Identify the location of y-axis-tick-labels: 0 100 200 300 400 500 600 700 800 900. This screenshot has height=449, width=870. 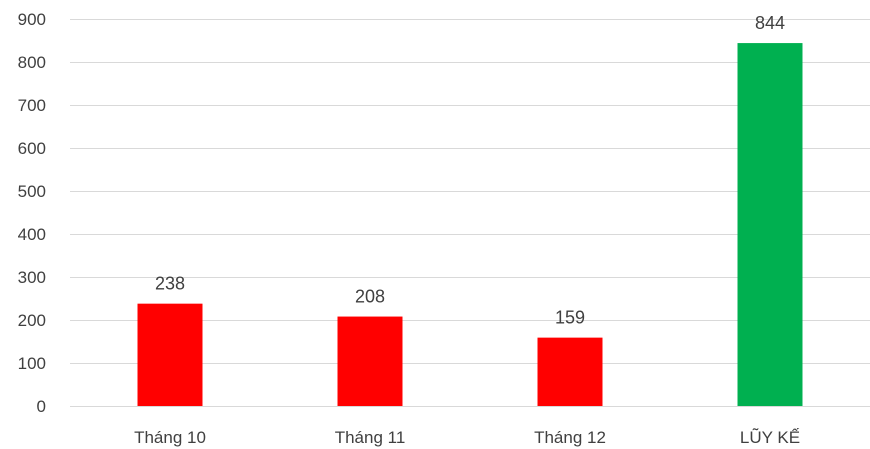
(32, 213).